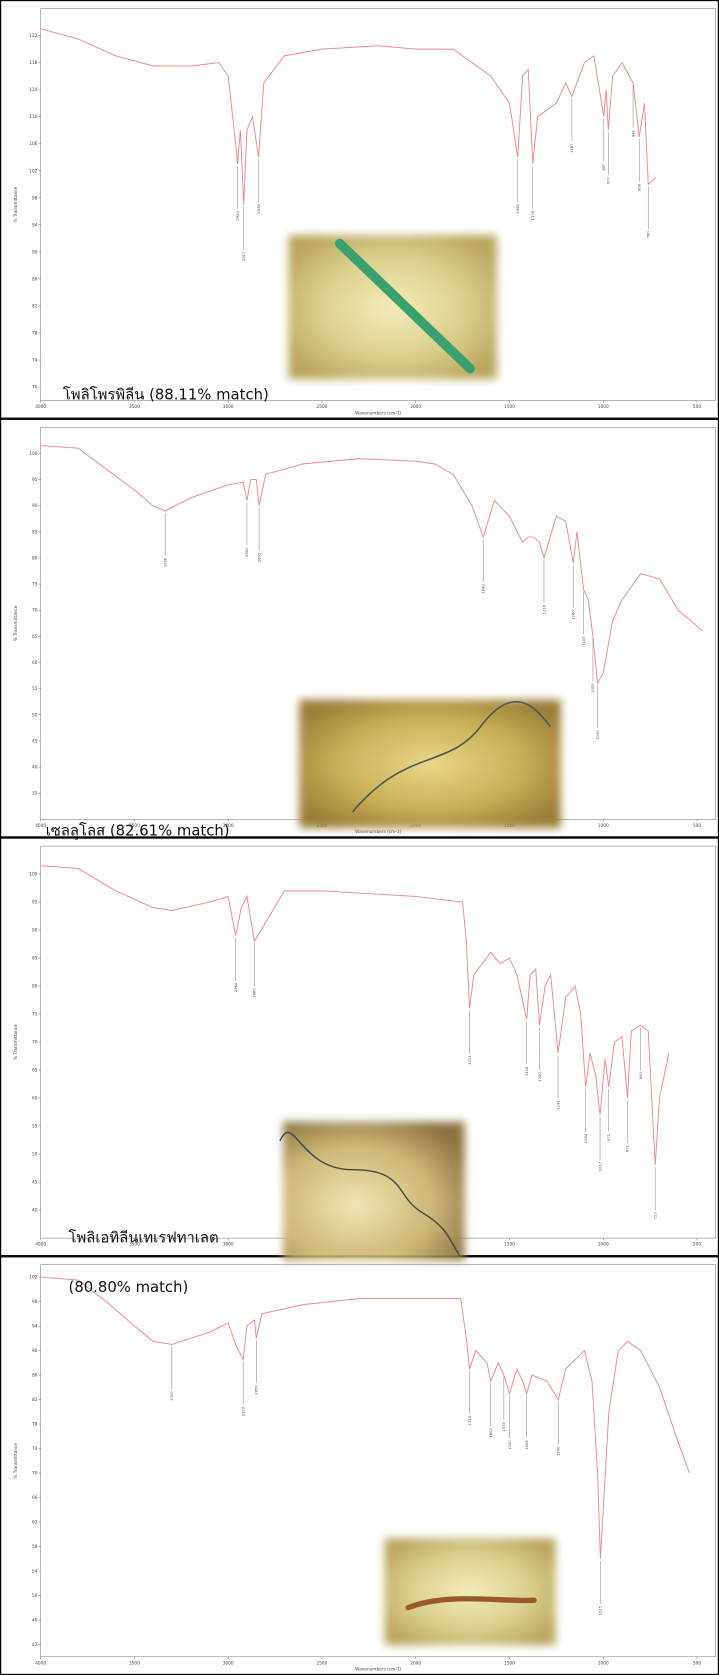 The width and height of the screenshot is (719, 1675). What do you see at coordinates (236, 987) in the screenshot?
I see `peak-label: 2960` at bounding box center [236, 987].